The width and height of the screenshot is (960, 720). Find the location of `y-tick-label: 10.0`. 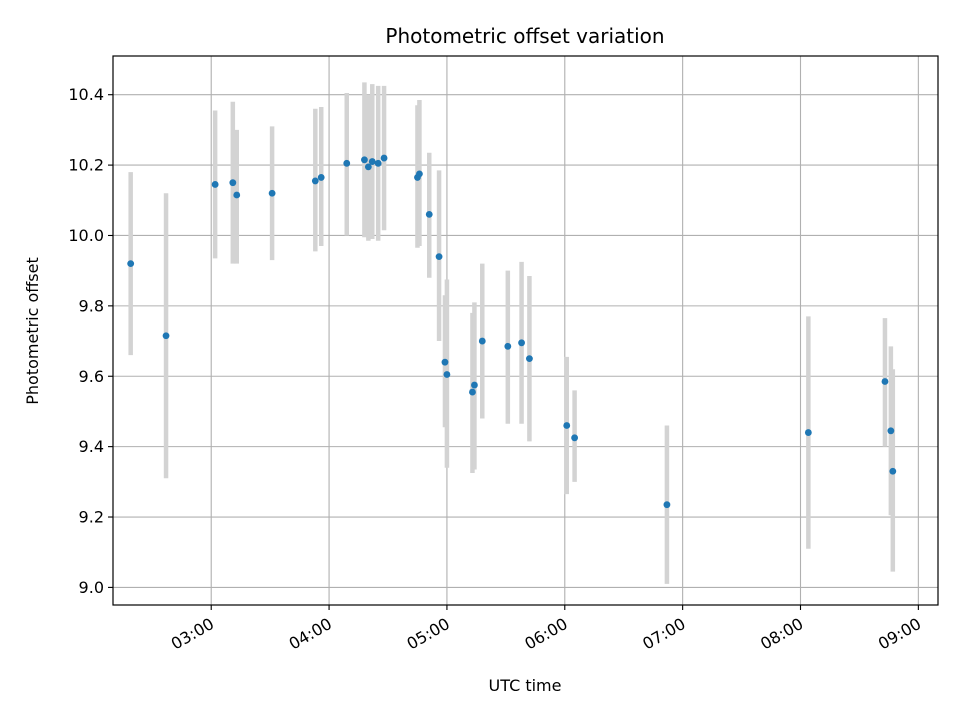

y-tick-label: 10.0 is located at coordinates (86, 235).